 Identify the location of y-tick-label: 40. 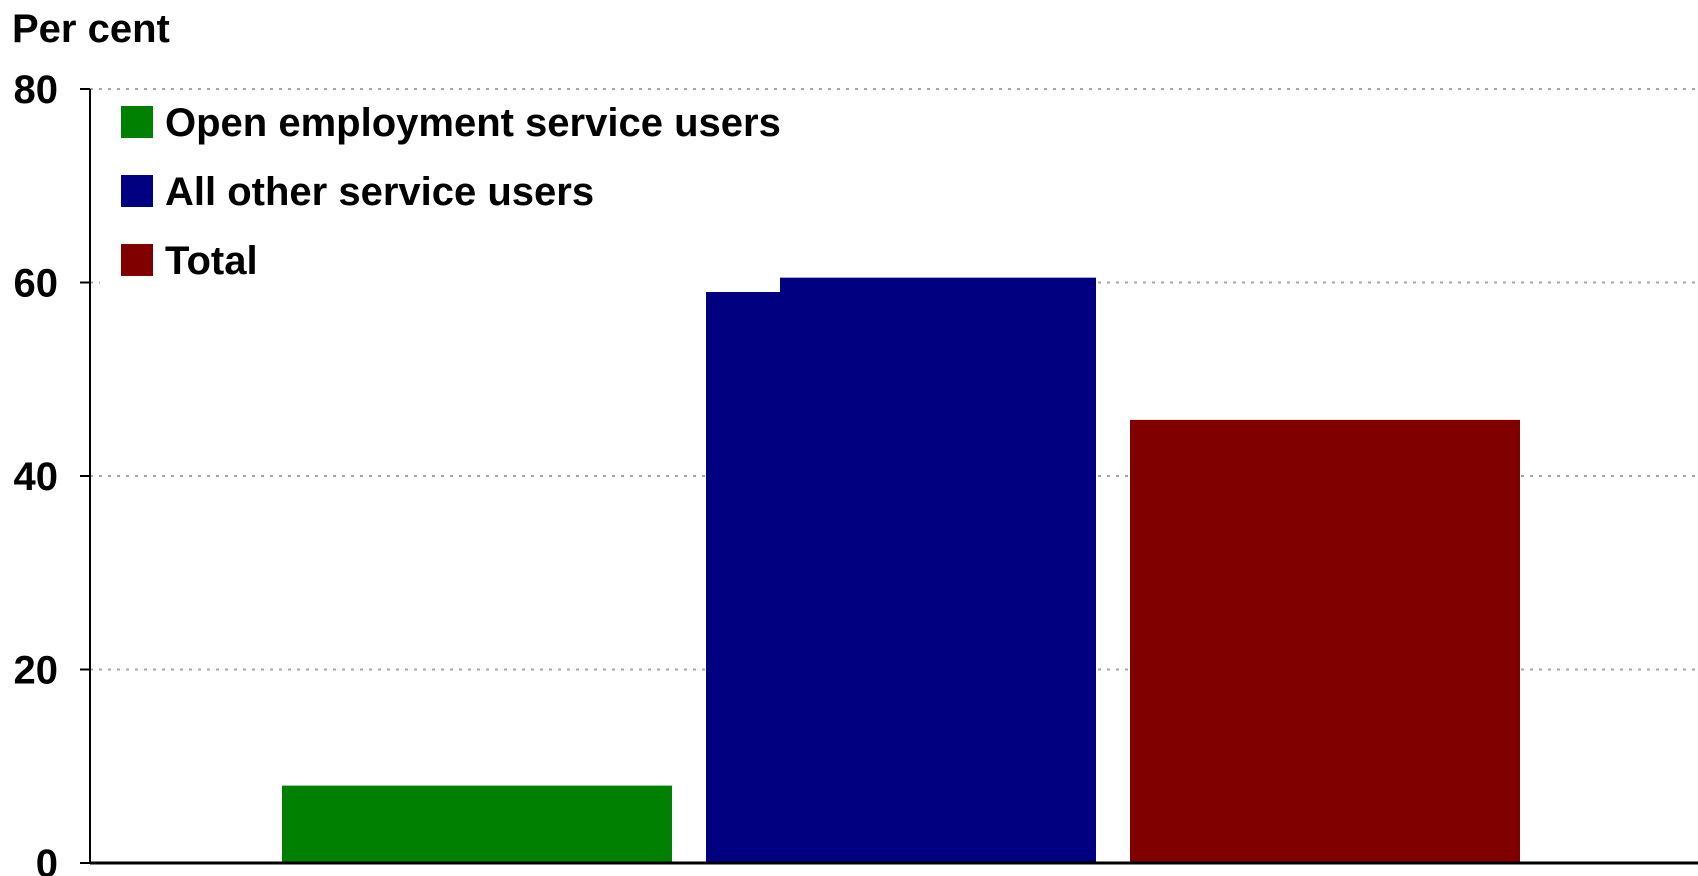
(36, 477).